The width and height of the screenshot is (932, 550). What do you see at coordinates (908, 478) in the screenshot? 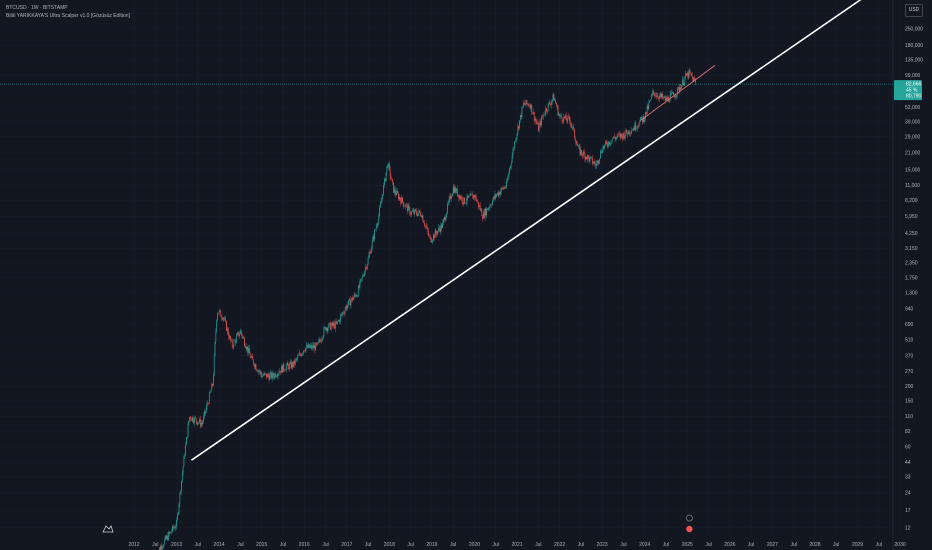
I see `price-tick-label: 33` at bounding box center [908, 478].